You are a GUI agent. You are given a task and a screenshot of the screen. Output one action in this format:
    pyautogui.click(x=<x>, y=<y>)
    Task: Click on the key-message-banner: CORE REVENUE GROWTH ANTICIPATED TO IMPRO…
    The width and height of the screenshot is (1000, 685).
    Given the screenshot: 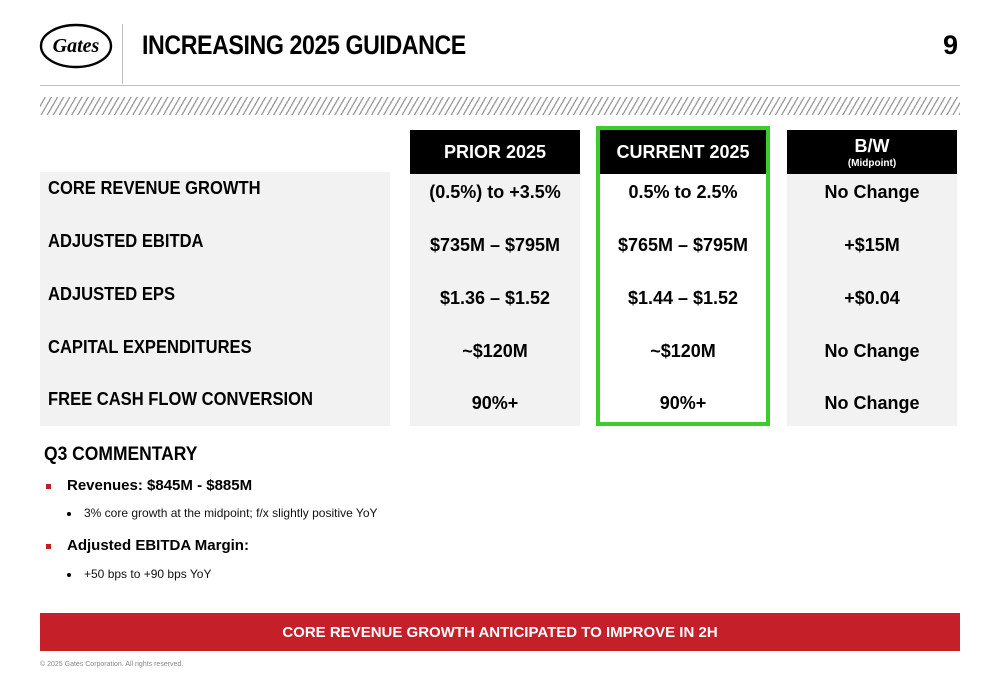 What is the action you would take?
    pyautogui.click(x=500, y=632)
    